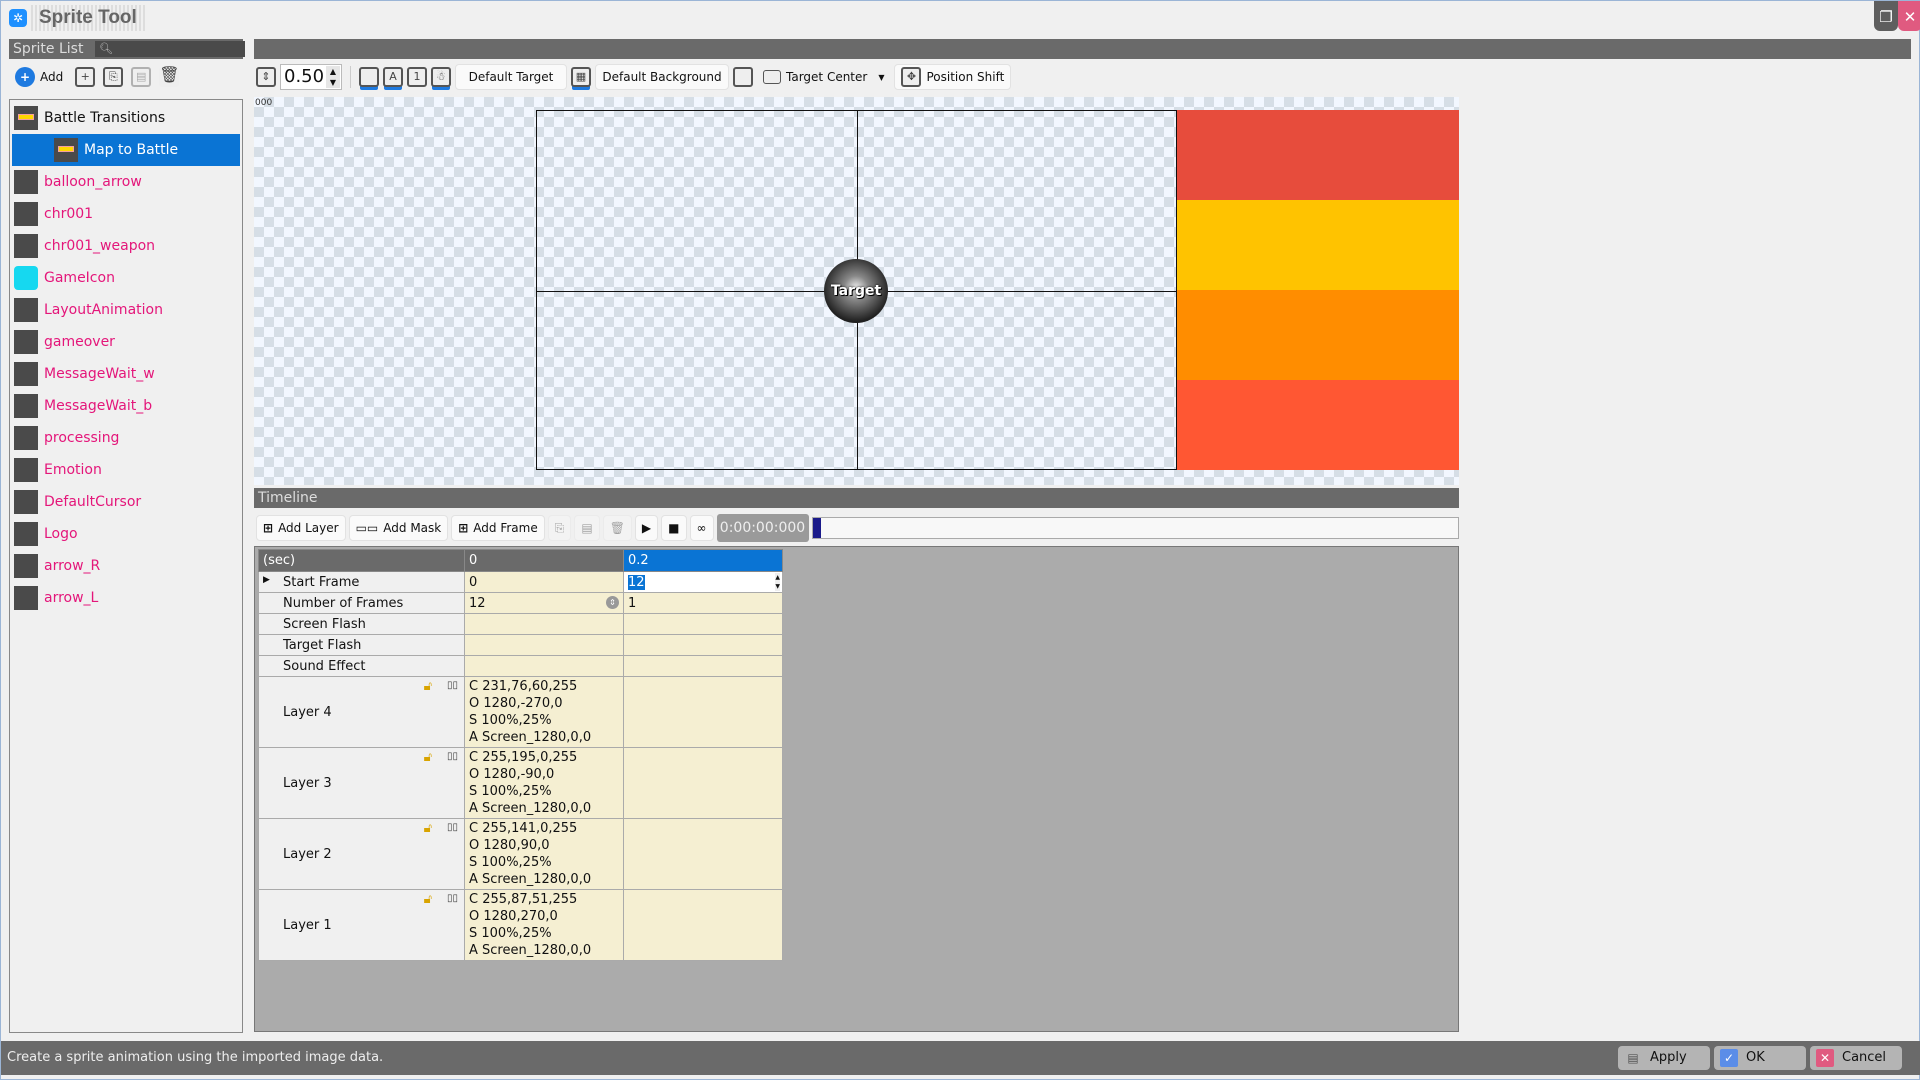 This screenshot has width=1920, height=1080. Describe the element at coordinates (266, 579) in the screenshot. I see `expand-arrow-icon: ▶` at that location.